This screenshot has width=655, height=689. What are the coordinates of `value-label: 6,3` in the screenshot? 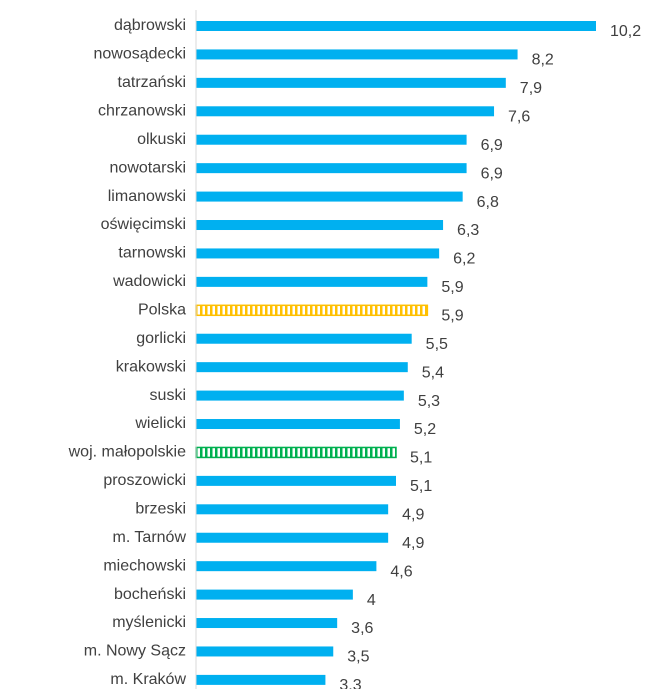 It's located at (468, 230).